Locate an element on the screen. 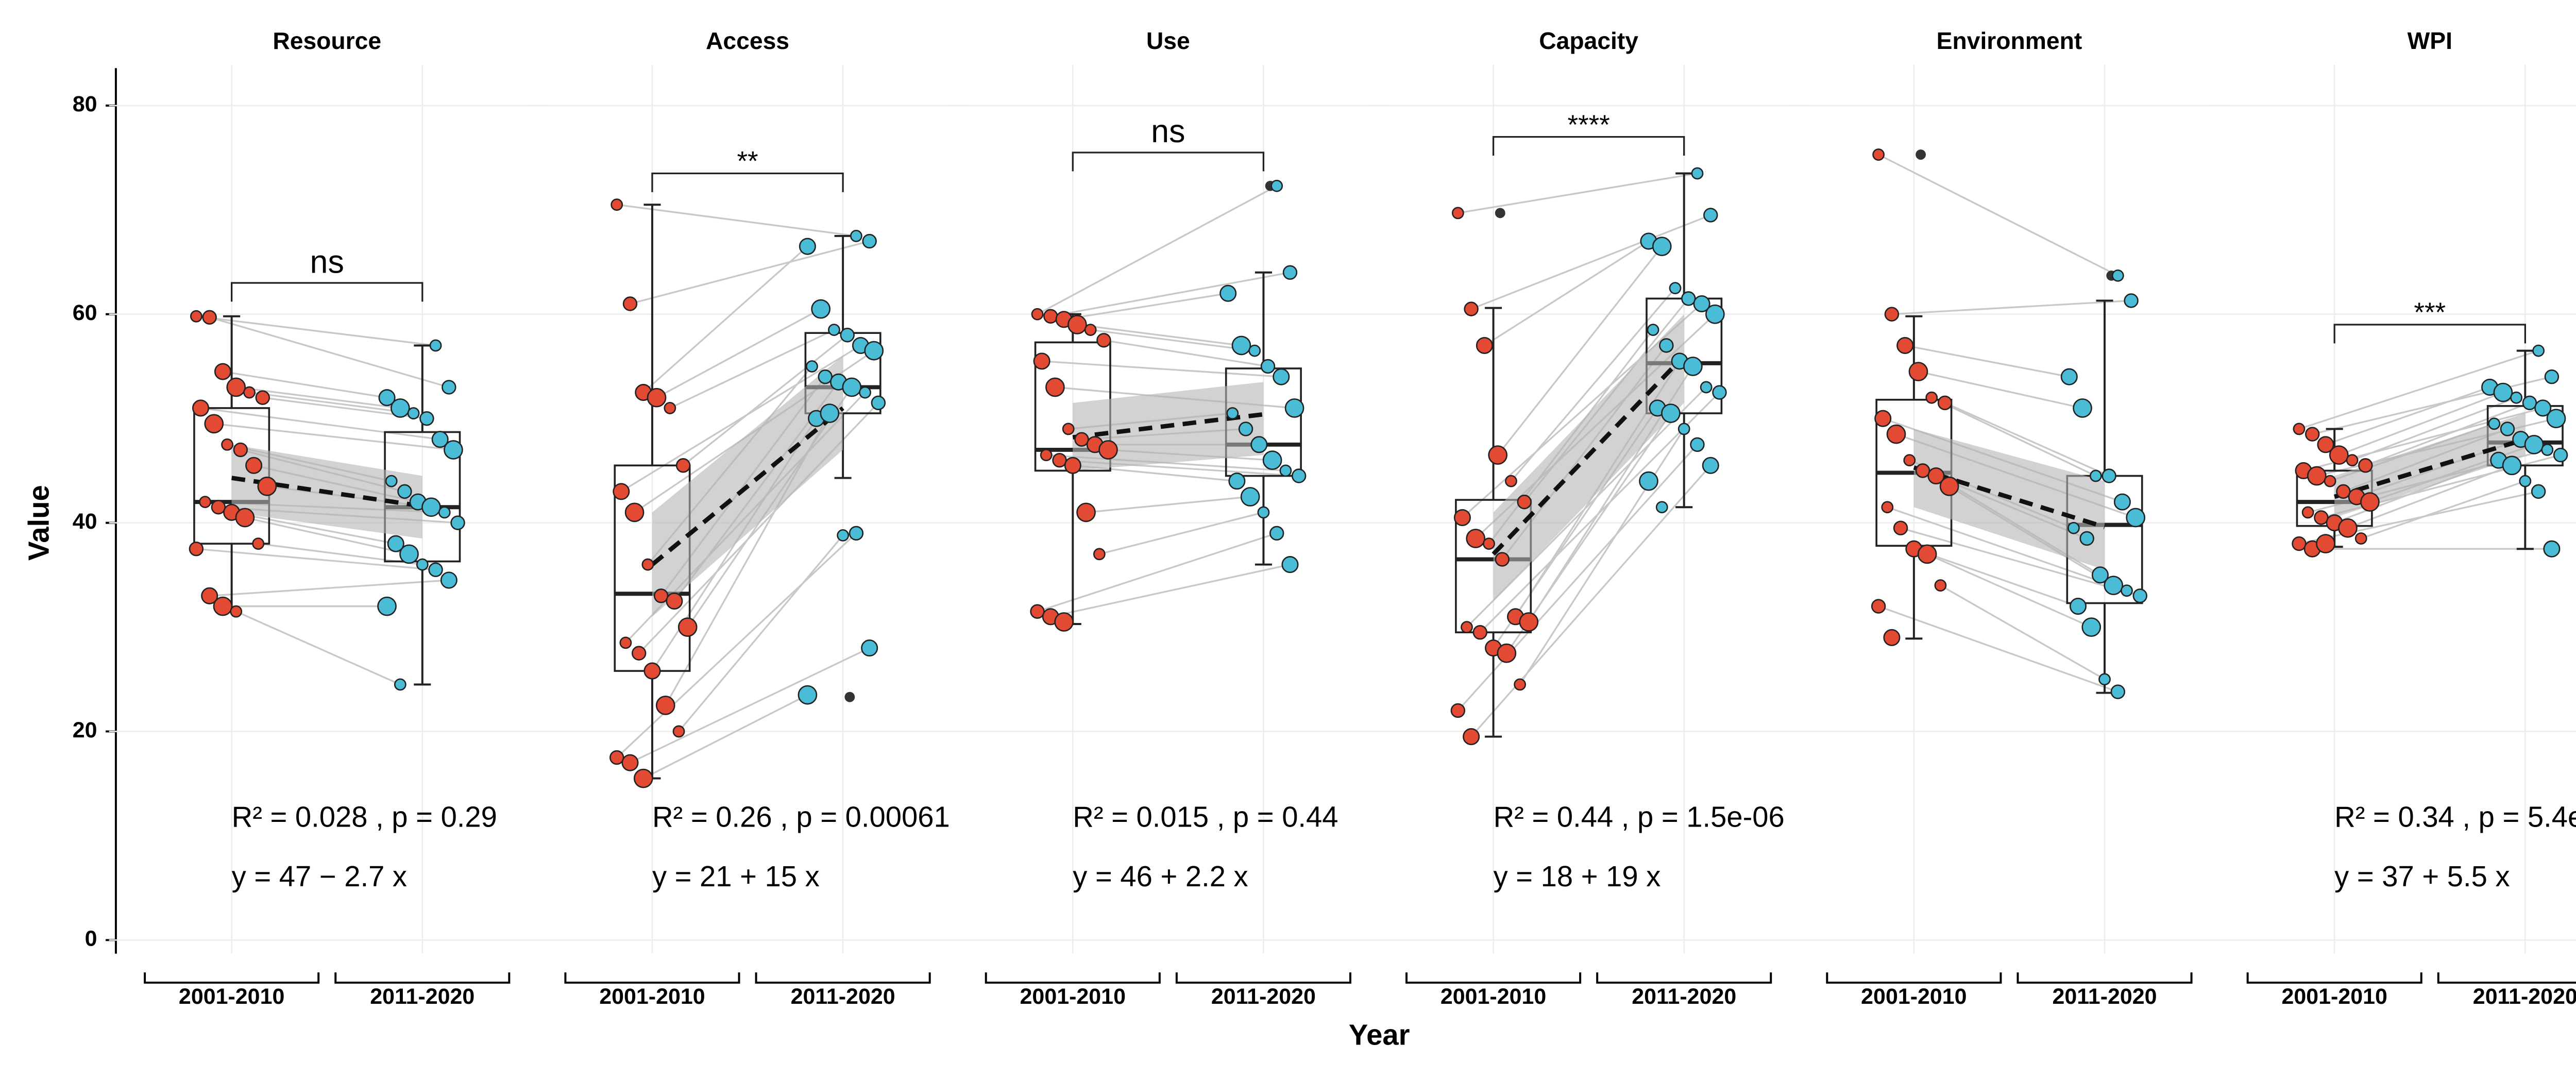 The height and width of the screenshot is (1078, 2576). stats-label: R² = 0.015 , p = 0.44 is located at coordinates (1205, 816).